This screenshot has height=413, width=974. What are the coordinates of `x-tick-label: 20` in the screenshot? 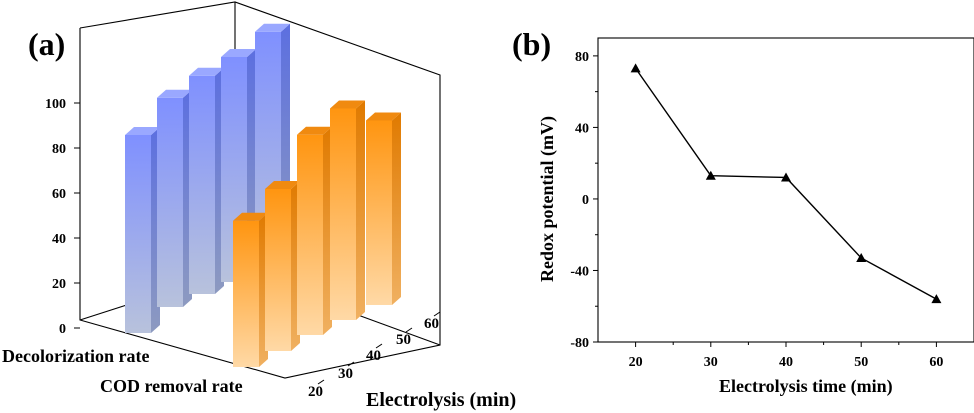 It's located at (636, 362).